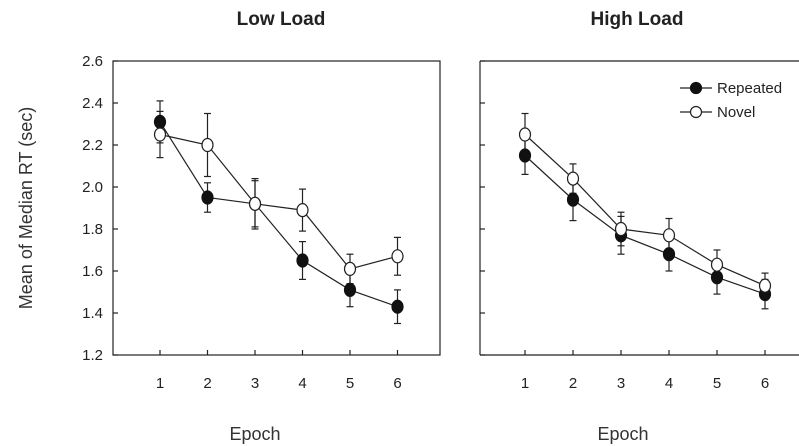  I want to click on y-tick-label: 2.2, so click(92, 145).